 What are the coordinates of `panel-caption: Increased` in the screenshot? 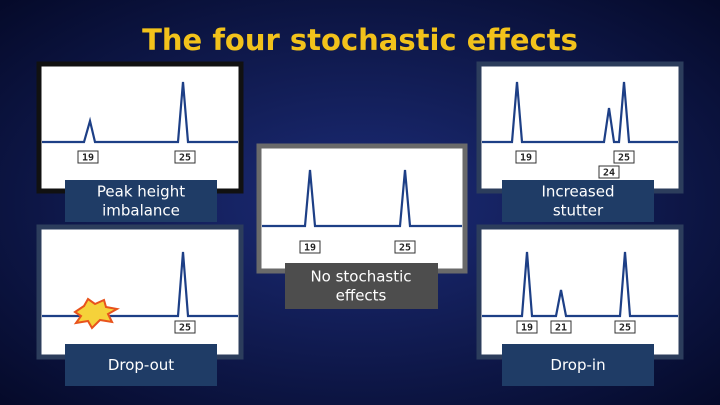 It's located at (577, 192).